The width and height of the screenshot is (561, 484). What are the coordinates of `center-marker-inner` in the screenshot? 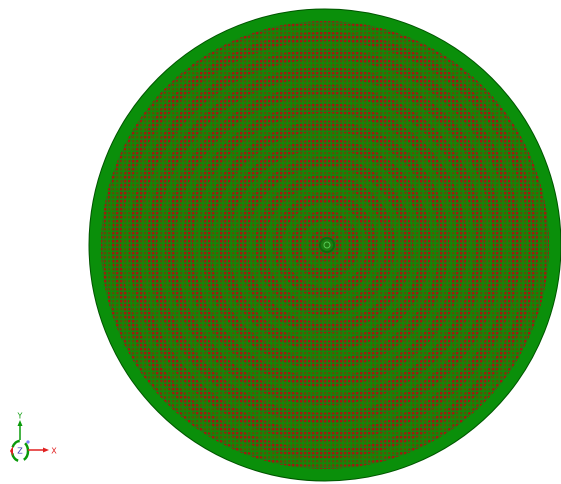 It's located at (327, 245).